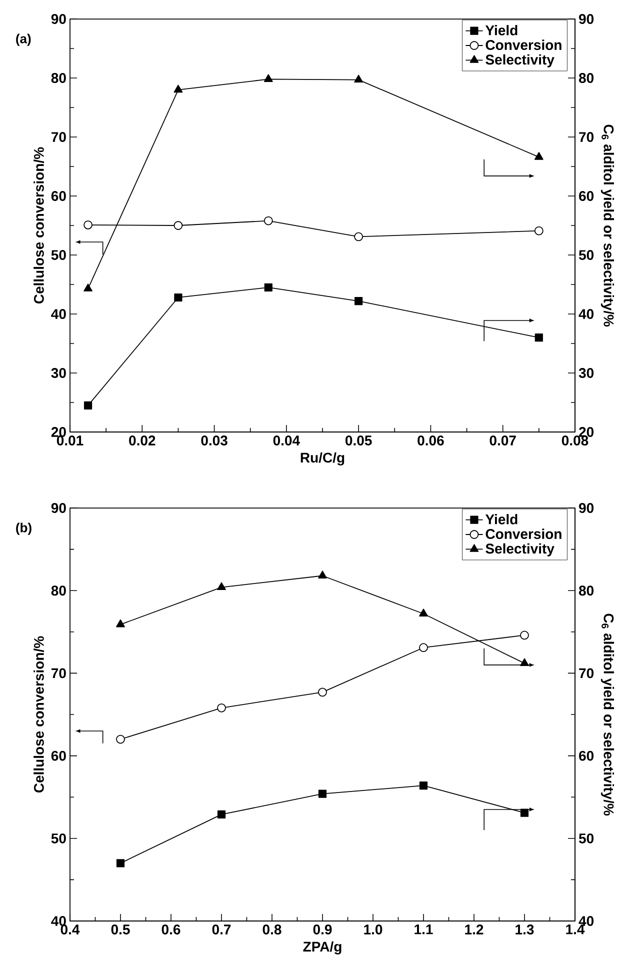 The width and height of the screenshot is (628, 980). I want to click on x-tick-label: 0.7, so click(221, 929).